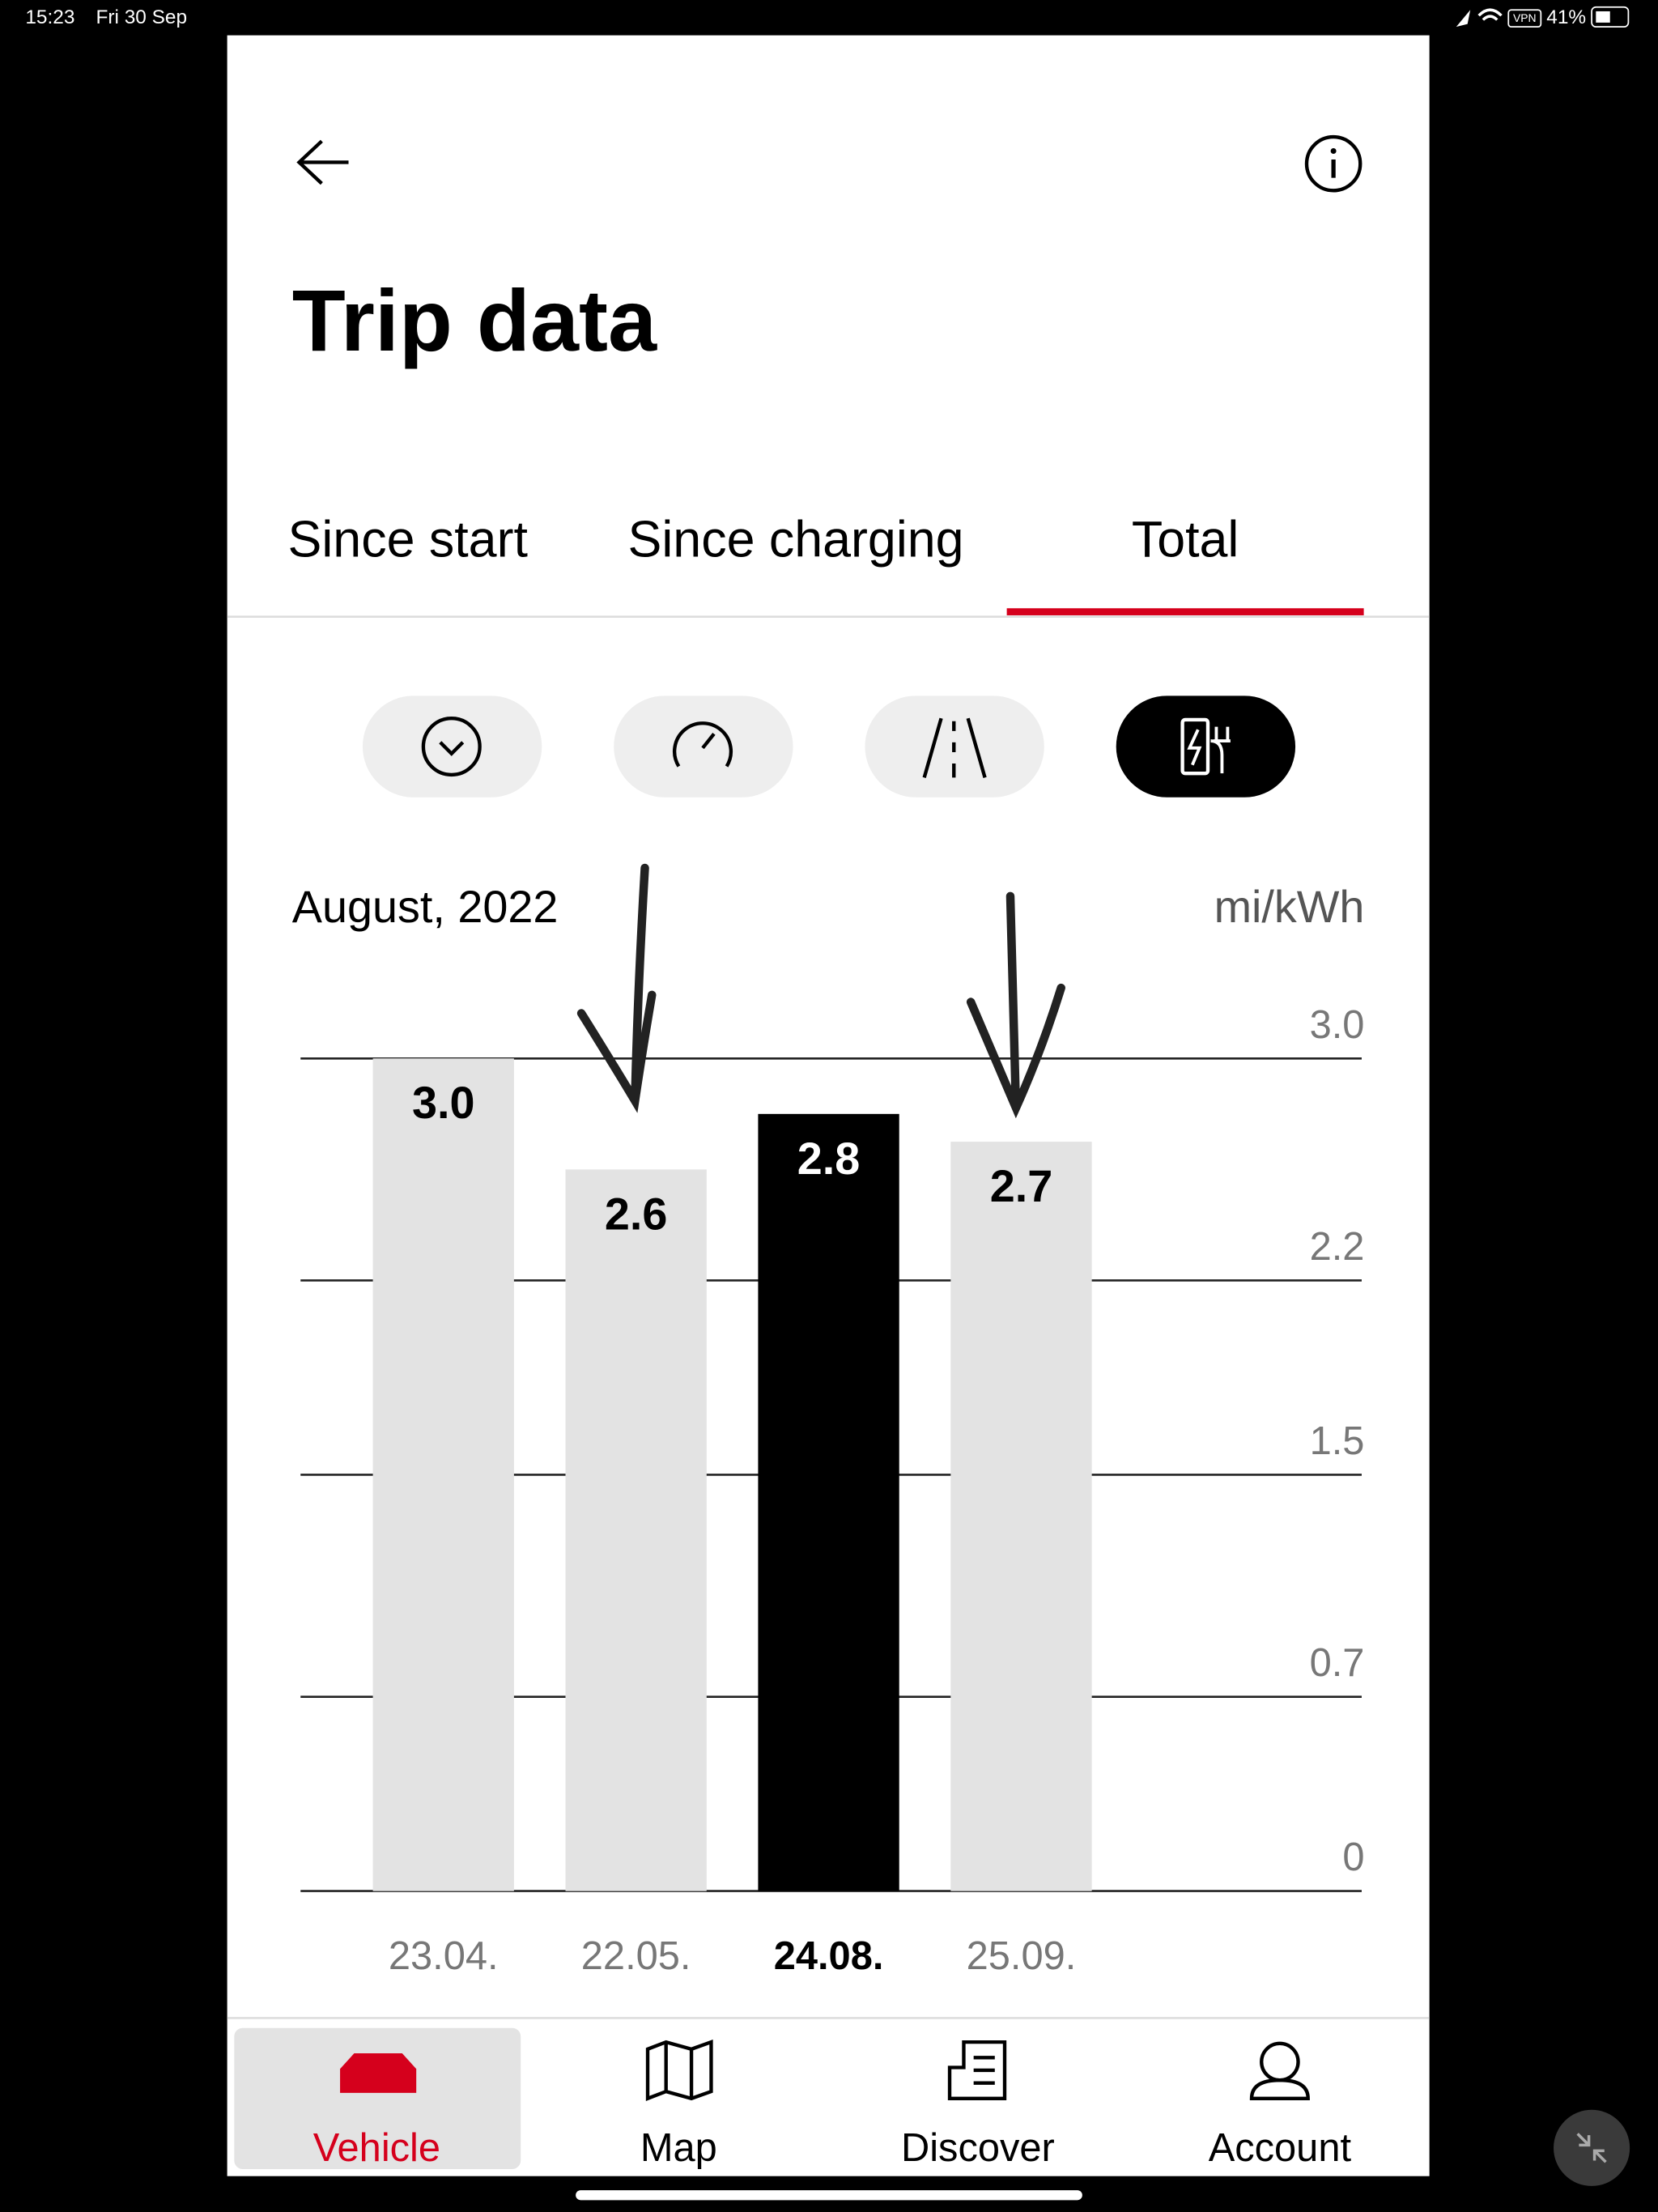  What do you see at coordinates (443, 1103) in the screenshot?
I see `value-label: 3.0` at bounding box center [443, 1103].